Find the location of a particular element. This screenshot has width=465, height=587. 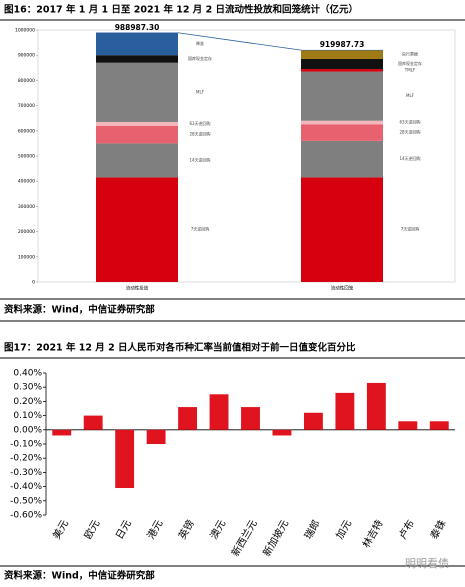

y-tick-label: 0 is located at coordinates (33, 283).